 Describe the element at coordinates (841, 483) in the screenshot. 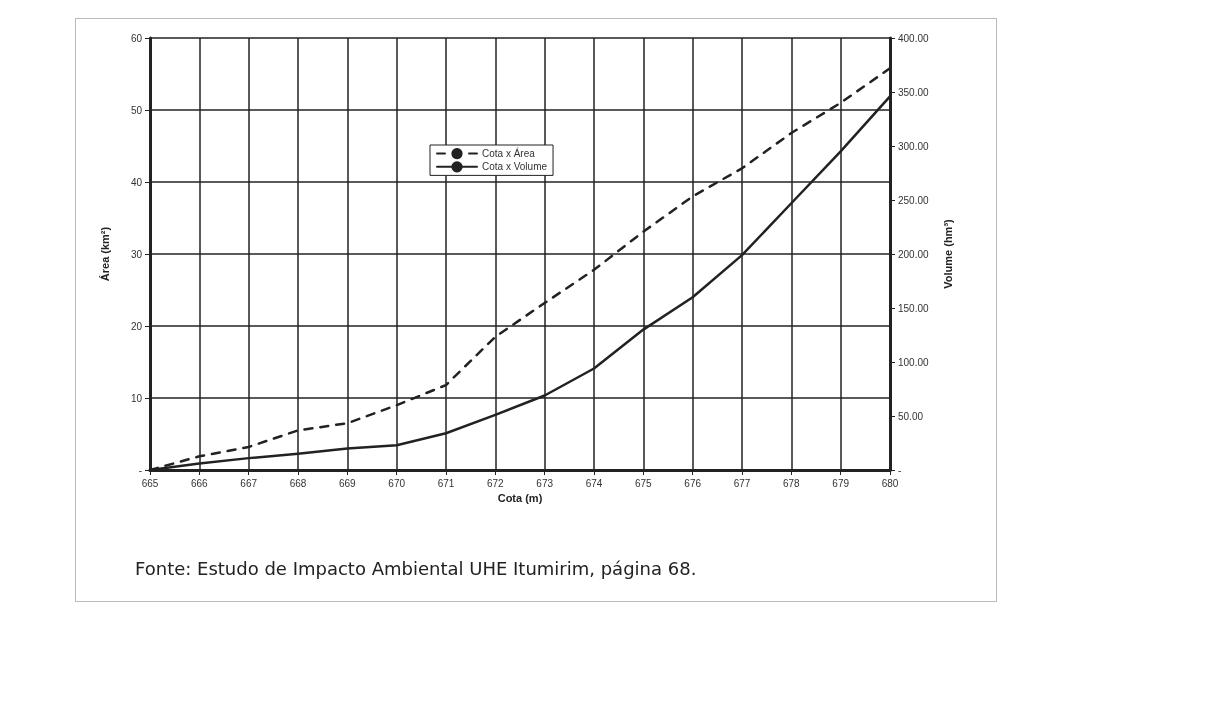

I see `x-tick-label: 679` at that location.